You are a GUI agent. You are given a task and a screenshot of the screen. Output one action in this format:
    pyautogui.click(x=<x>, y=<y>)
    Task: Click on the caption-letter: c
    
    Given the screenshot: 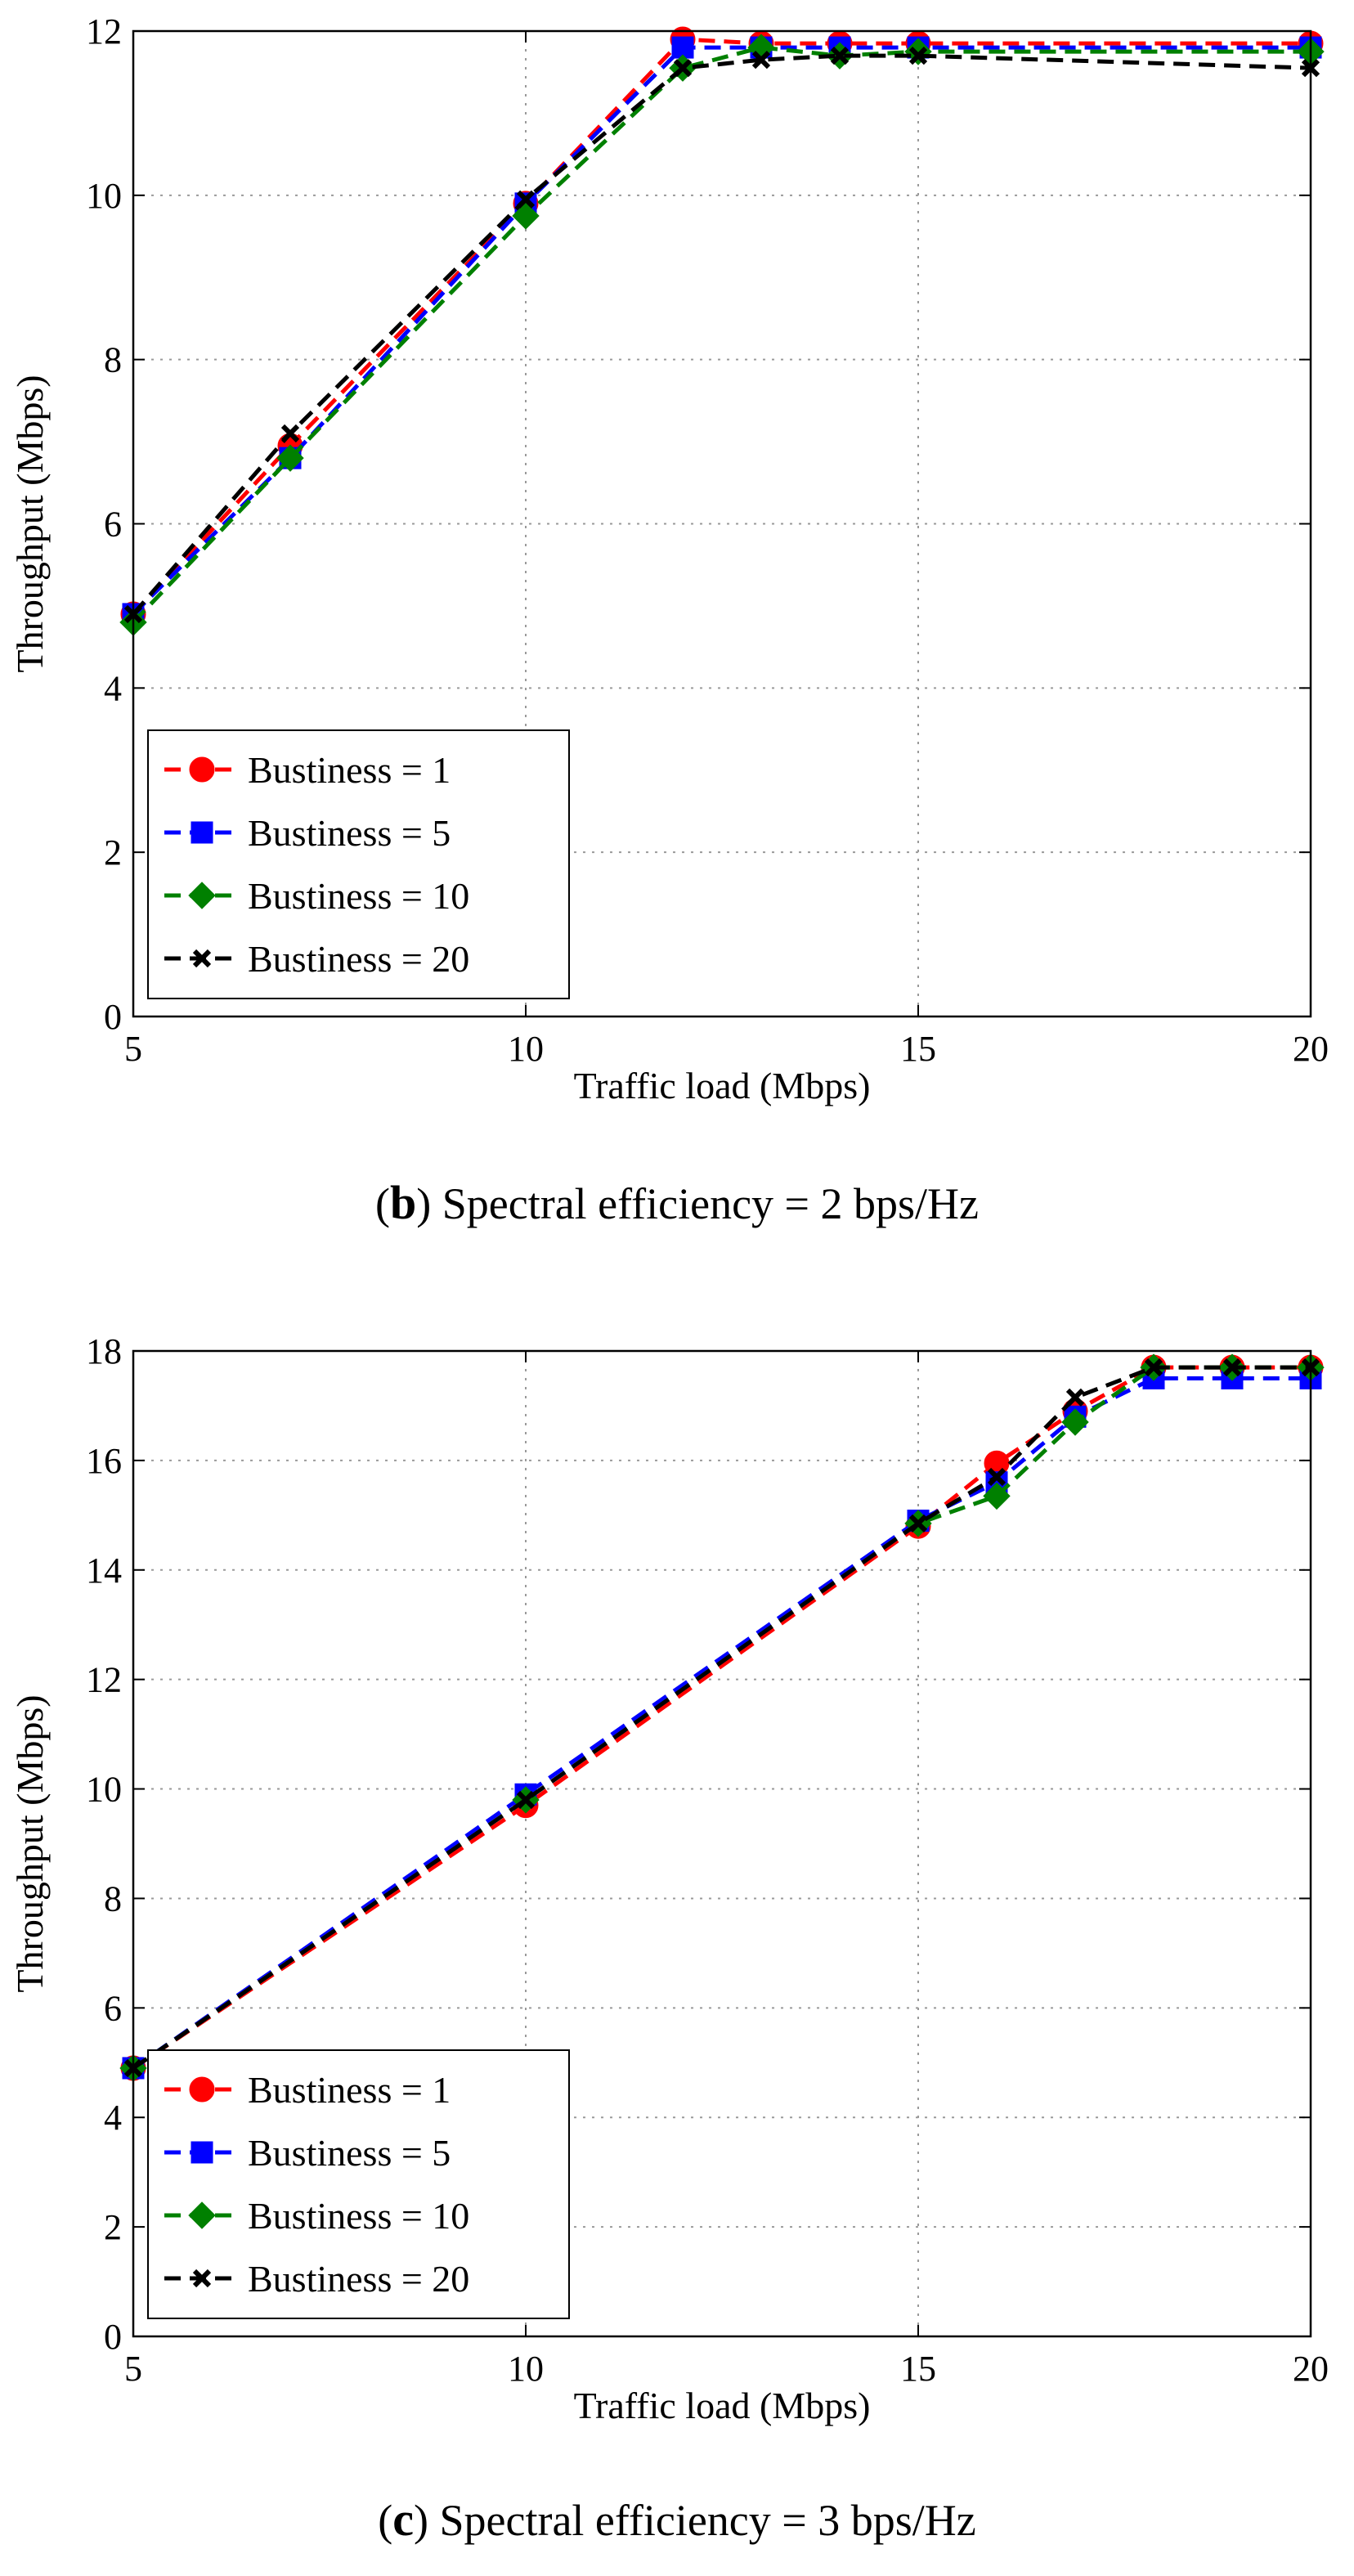 What is the action you would take?
    pyautogui.click(x=403, y=2519)
    